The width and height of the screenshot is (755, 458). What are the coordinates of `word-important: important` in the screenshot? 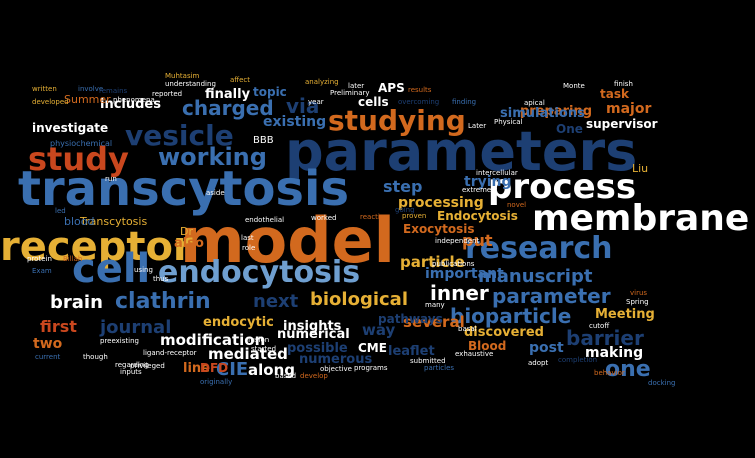 It's located at (464, 274).